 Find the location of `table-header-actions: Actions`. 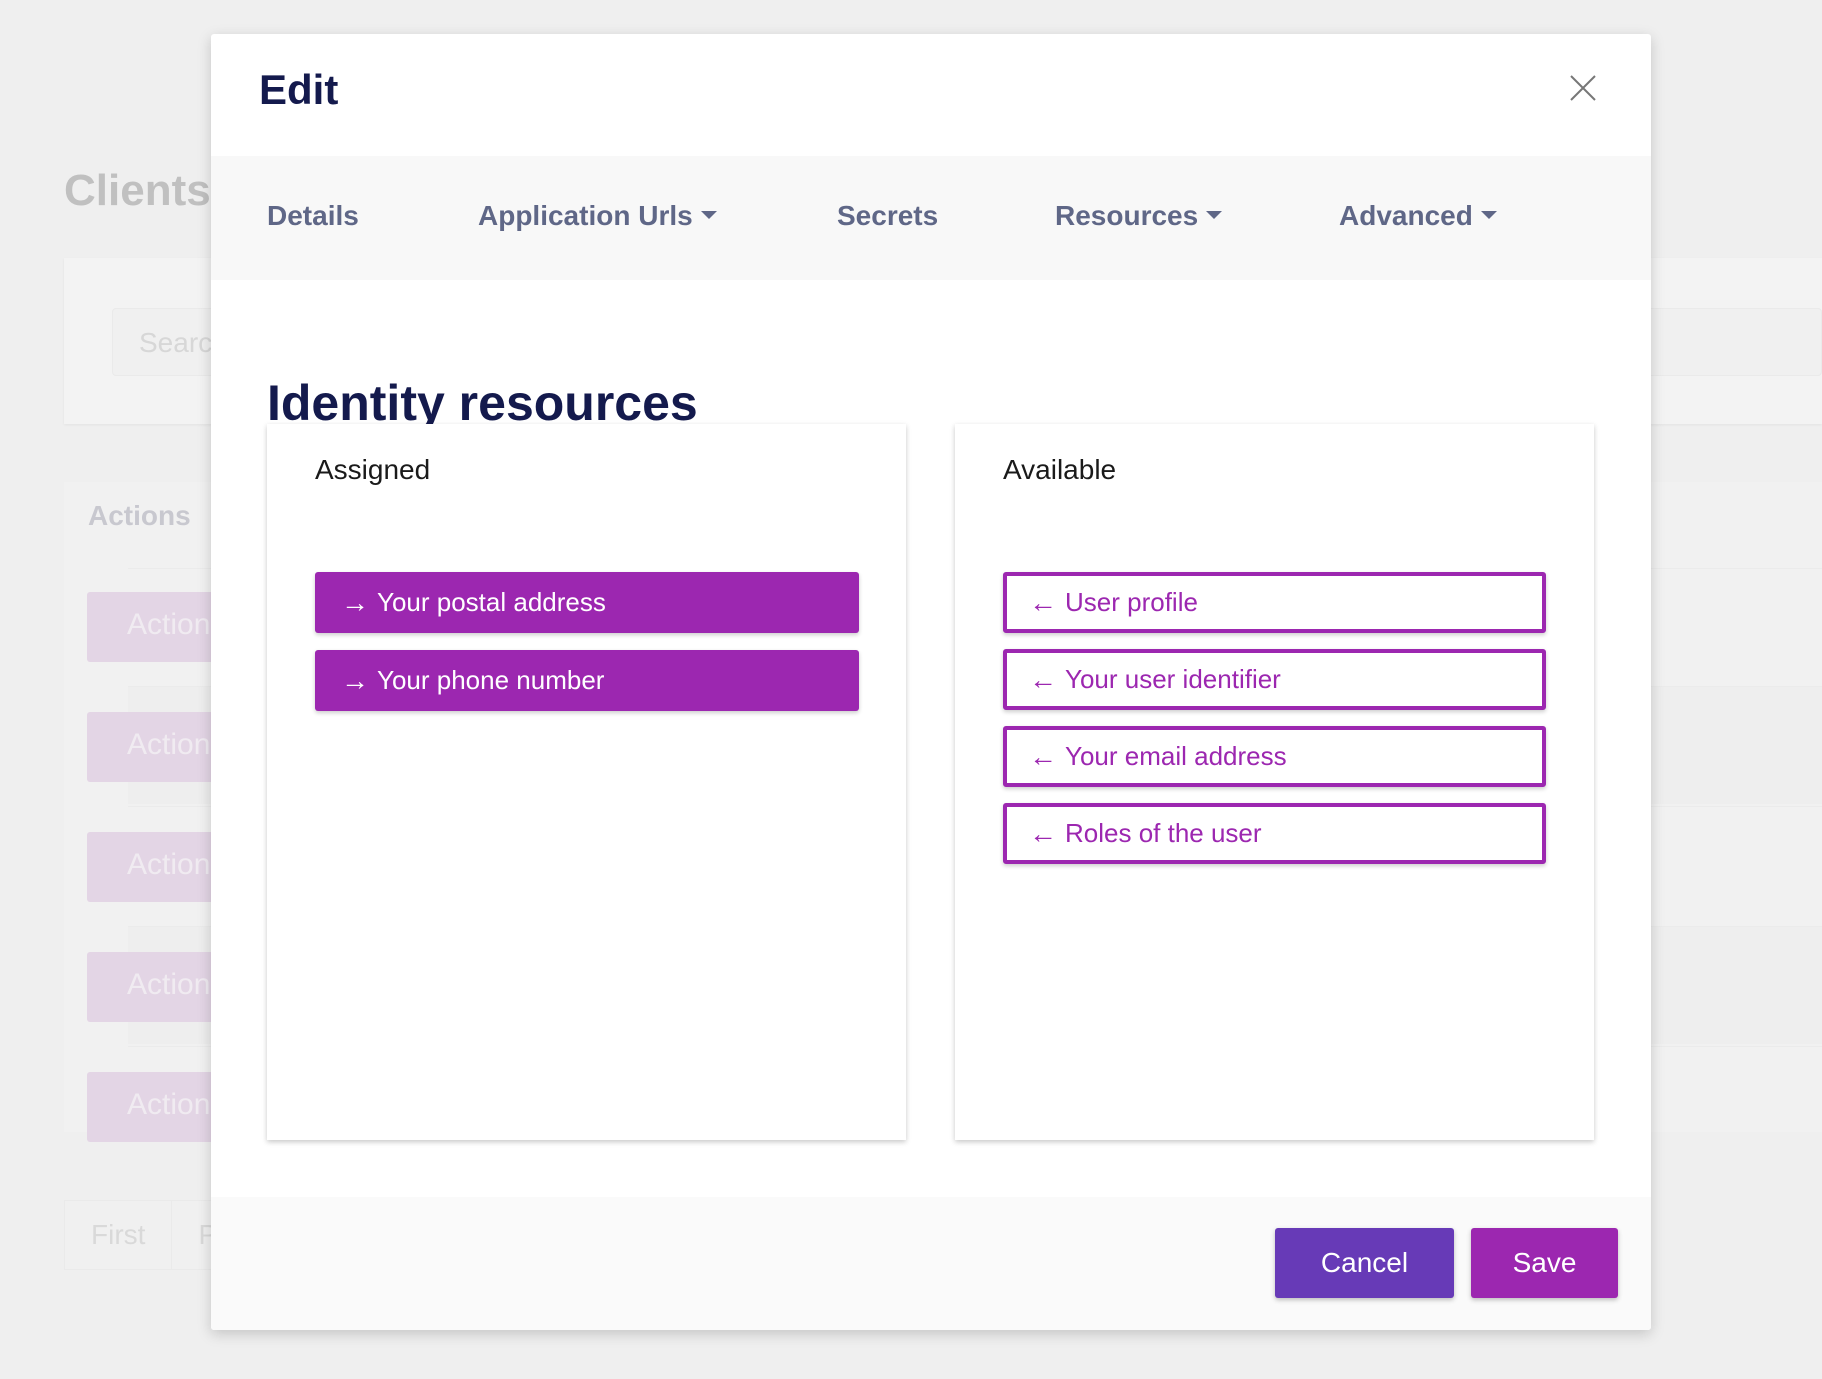

table-header-actions: Actions is located at coordinates (139, 515).